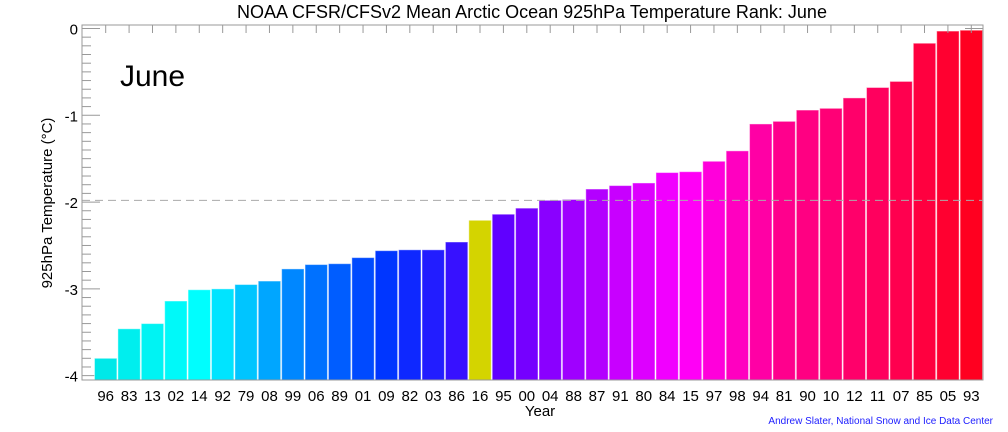 The image size is (1008, 432). What do you see at coordinates (526, 396) in the screenshot?
I see `x-tick-label: 00` at bounding box center [526, 396].